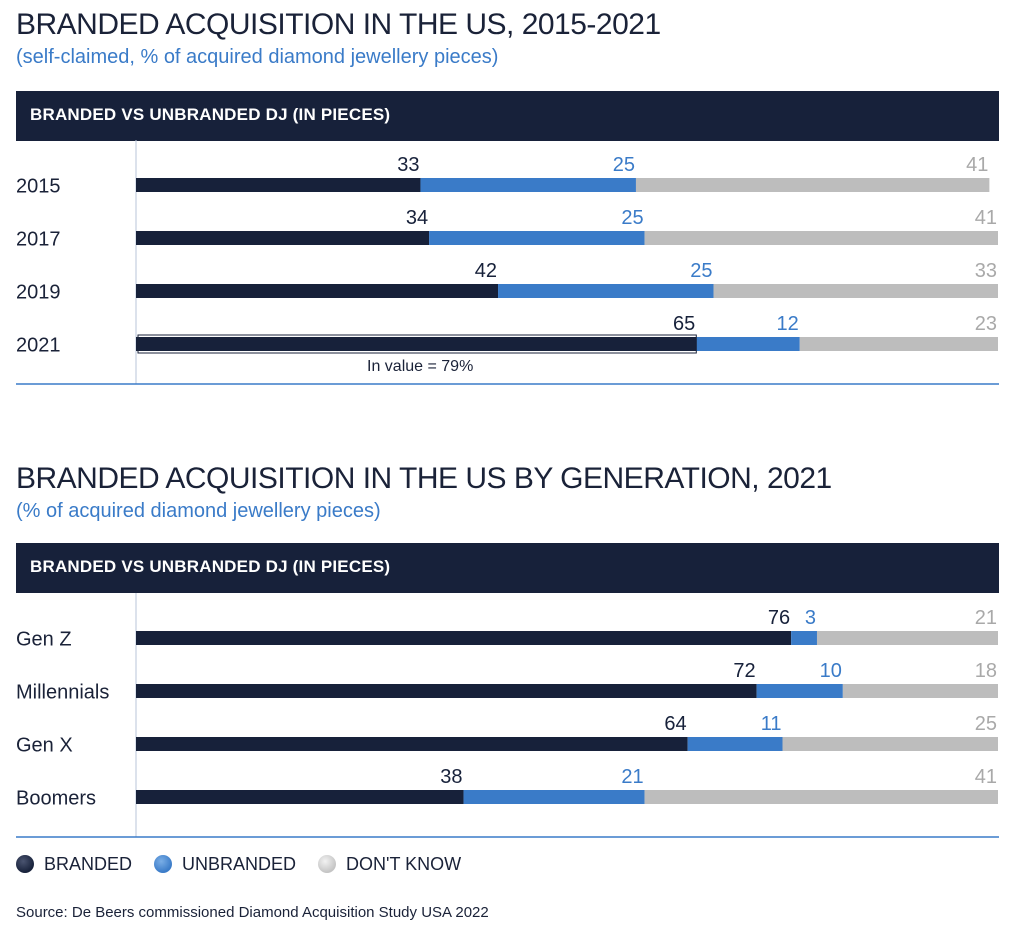 The image size is (1024, 950). I want to click on chart1-value-label-unbranded-2021: 12, so click(787, 324).